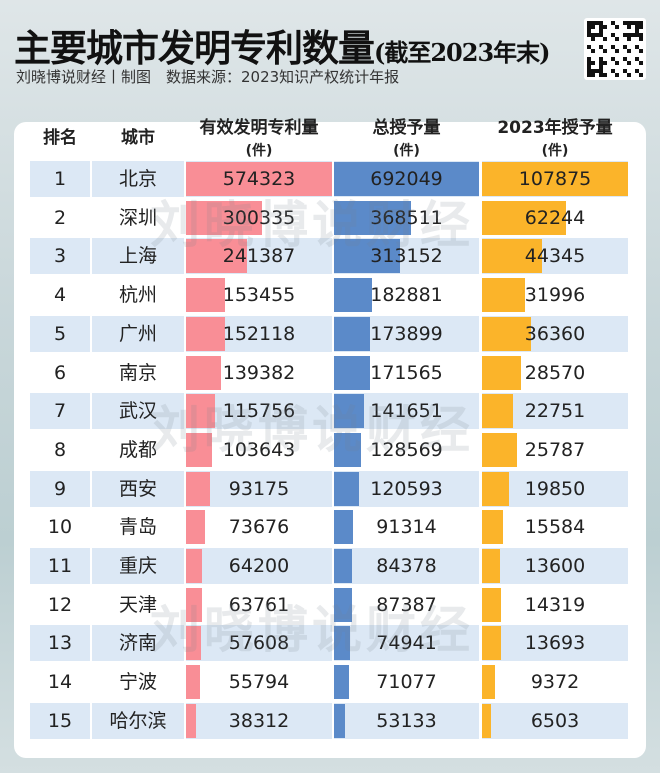 The width and height of the screenshot is (660, 773). What do you see at coordinates (60, 488) in the screenshot?
I see `rank-cell: 9` at bounding box center [60, 488].